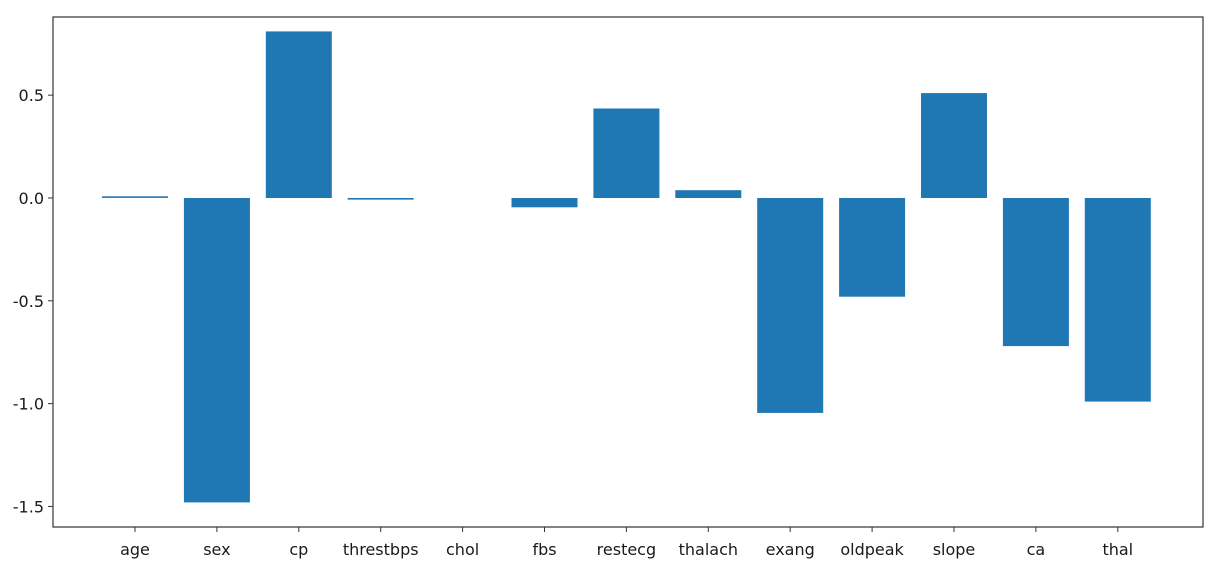 The width and height of the screenshot is (1210, 577). I want to click on bar-threstbps, so click(380, 199).